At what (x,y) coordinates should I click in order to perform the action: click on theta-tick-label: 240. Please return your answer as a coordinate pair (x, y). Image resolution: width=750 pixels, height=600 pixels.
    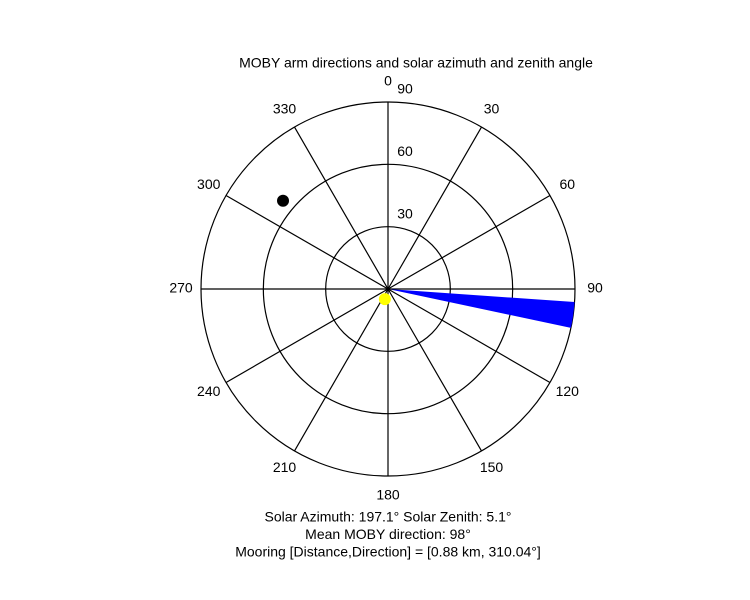
    Looking at the image, I should click on (209, 391).